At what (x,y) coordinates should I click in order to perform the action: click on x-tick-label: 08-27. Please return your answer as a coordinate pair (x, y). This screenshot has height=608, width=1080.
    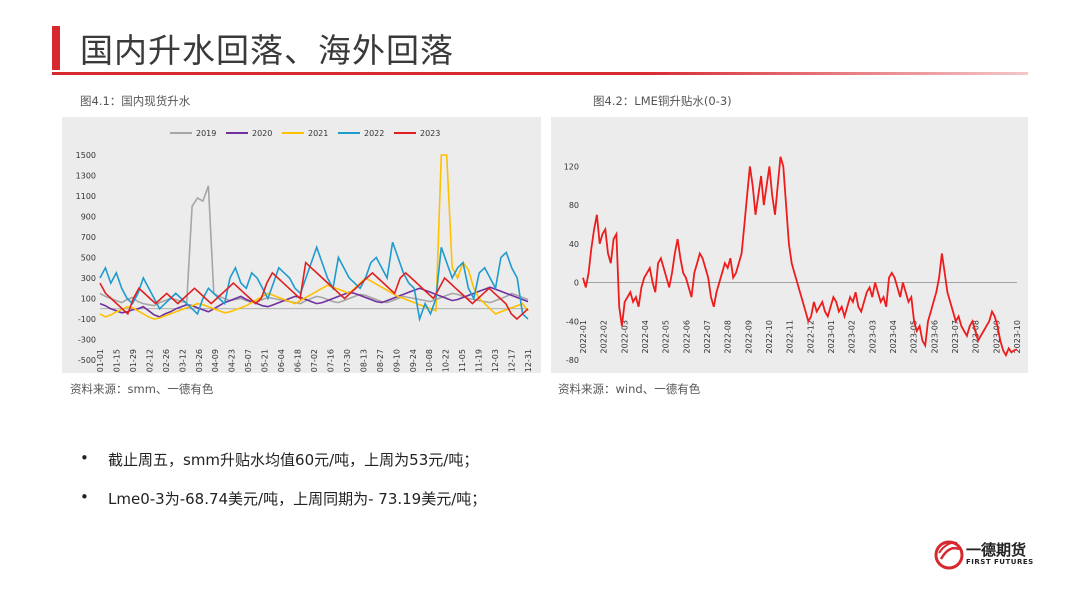
    Looking at the image, I should click on (380, 360).